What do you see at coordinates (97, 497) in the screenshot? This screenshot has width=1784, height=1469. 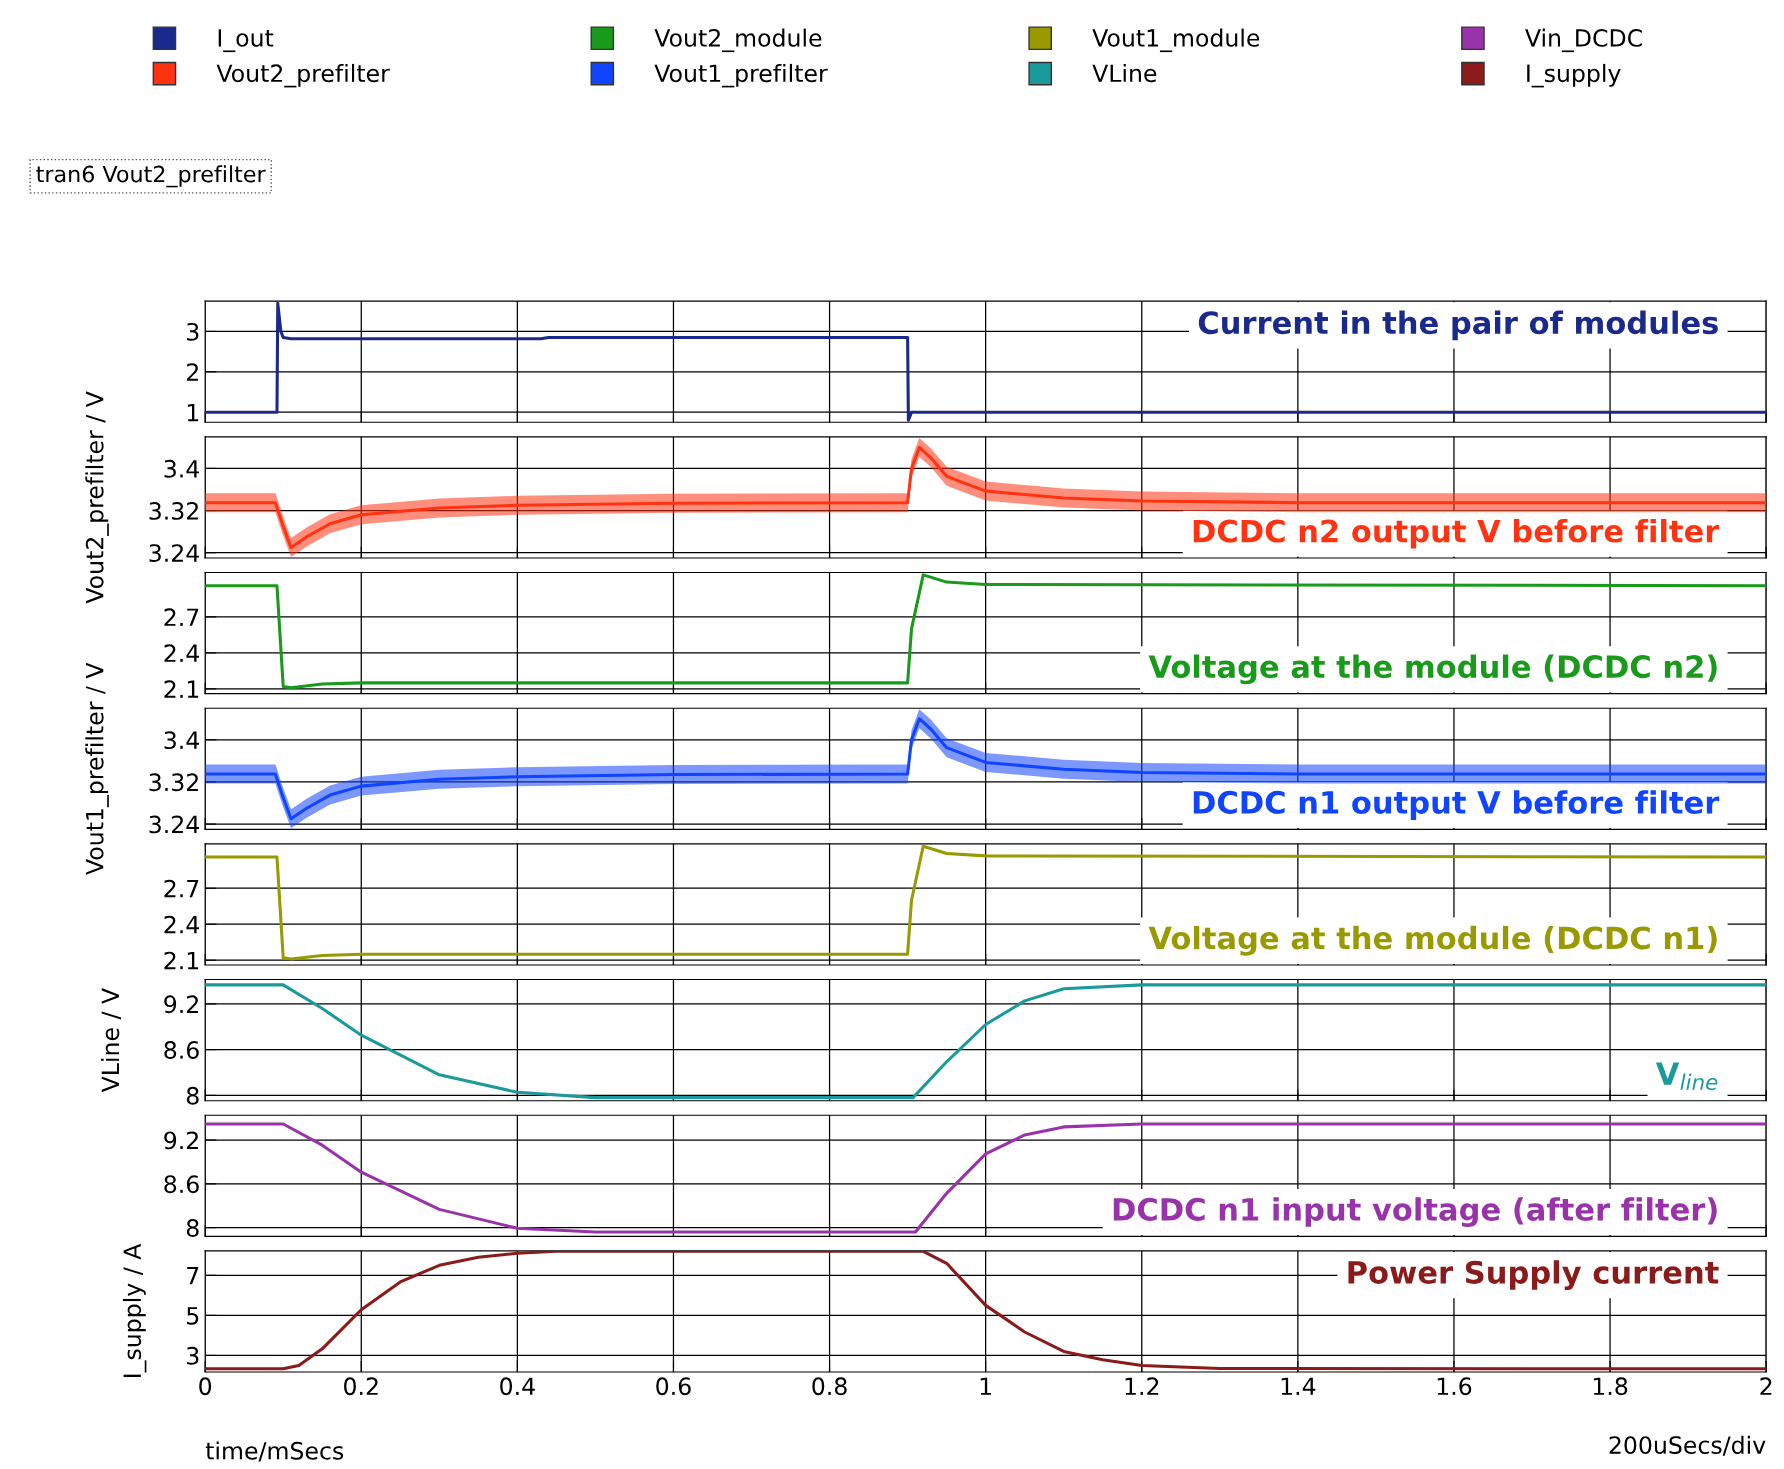 I see `y-axis-title: Vout2_prefilter / V` at bounding box center [97, 497].